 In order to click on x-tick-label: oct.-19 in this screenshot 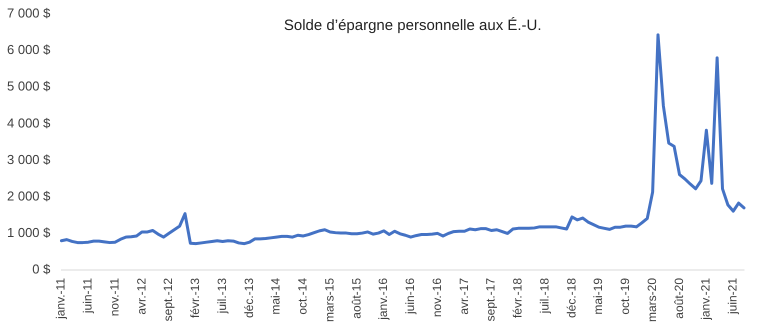, I will do `click(625, 296)`.